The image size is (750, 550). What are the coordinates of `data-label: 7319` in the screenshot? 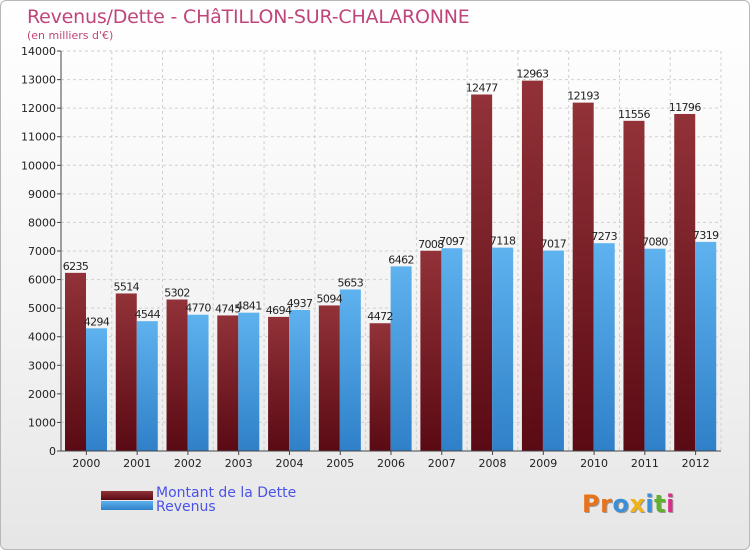 It's located at (706, 235).